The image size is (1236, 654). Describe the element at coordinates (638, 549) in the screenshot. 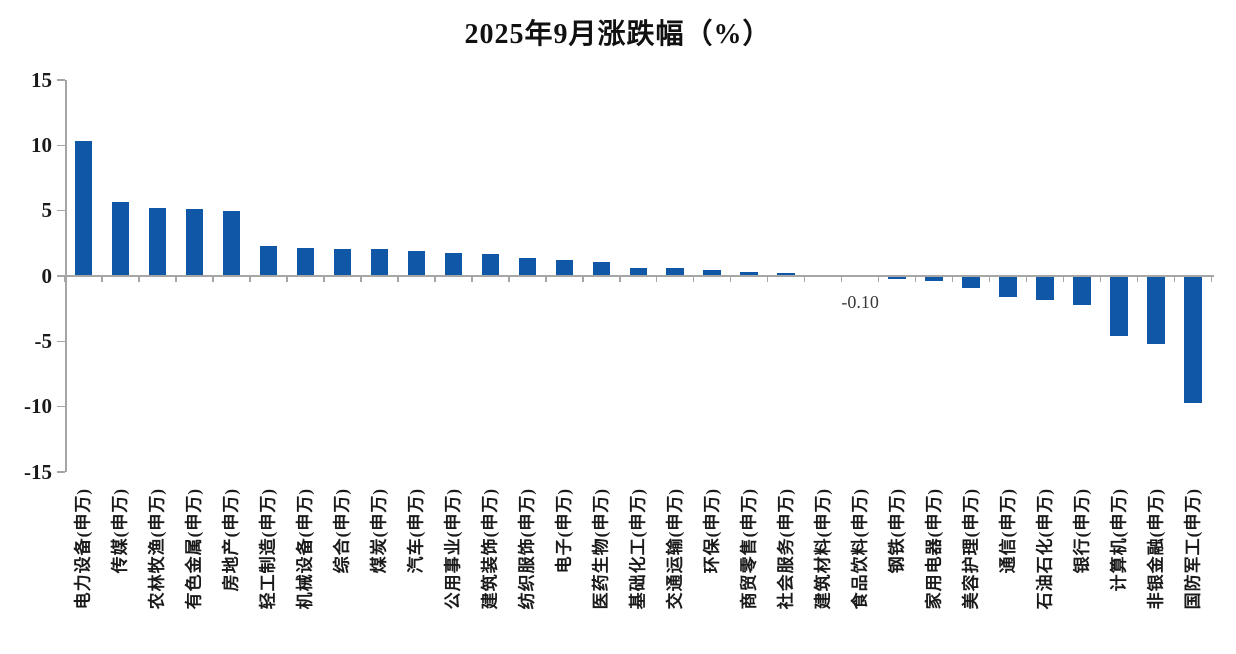

I see `x-axis-label: 基础化工(申万)` at that location.